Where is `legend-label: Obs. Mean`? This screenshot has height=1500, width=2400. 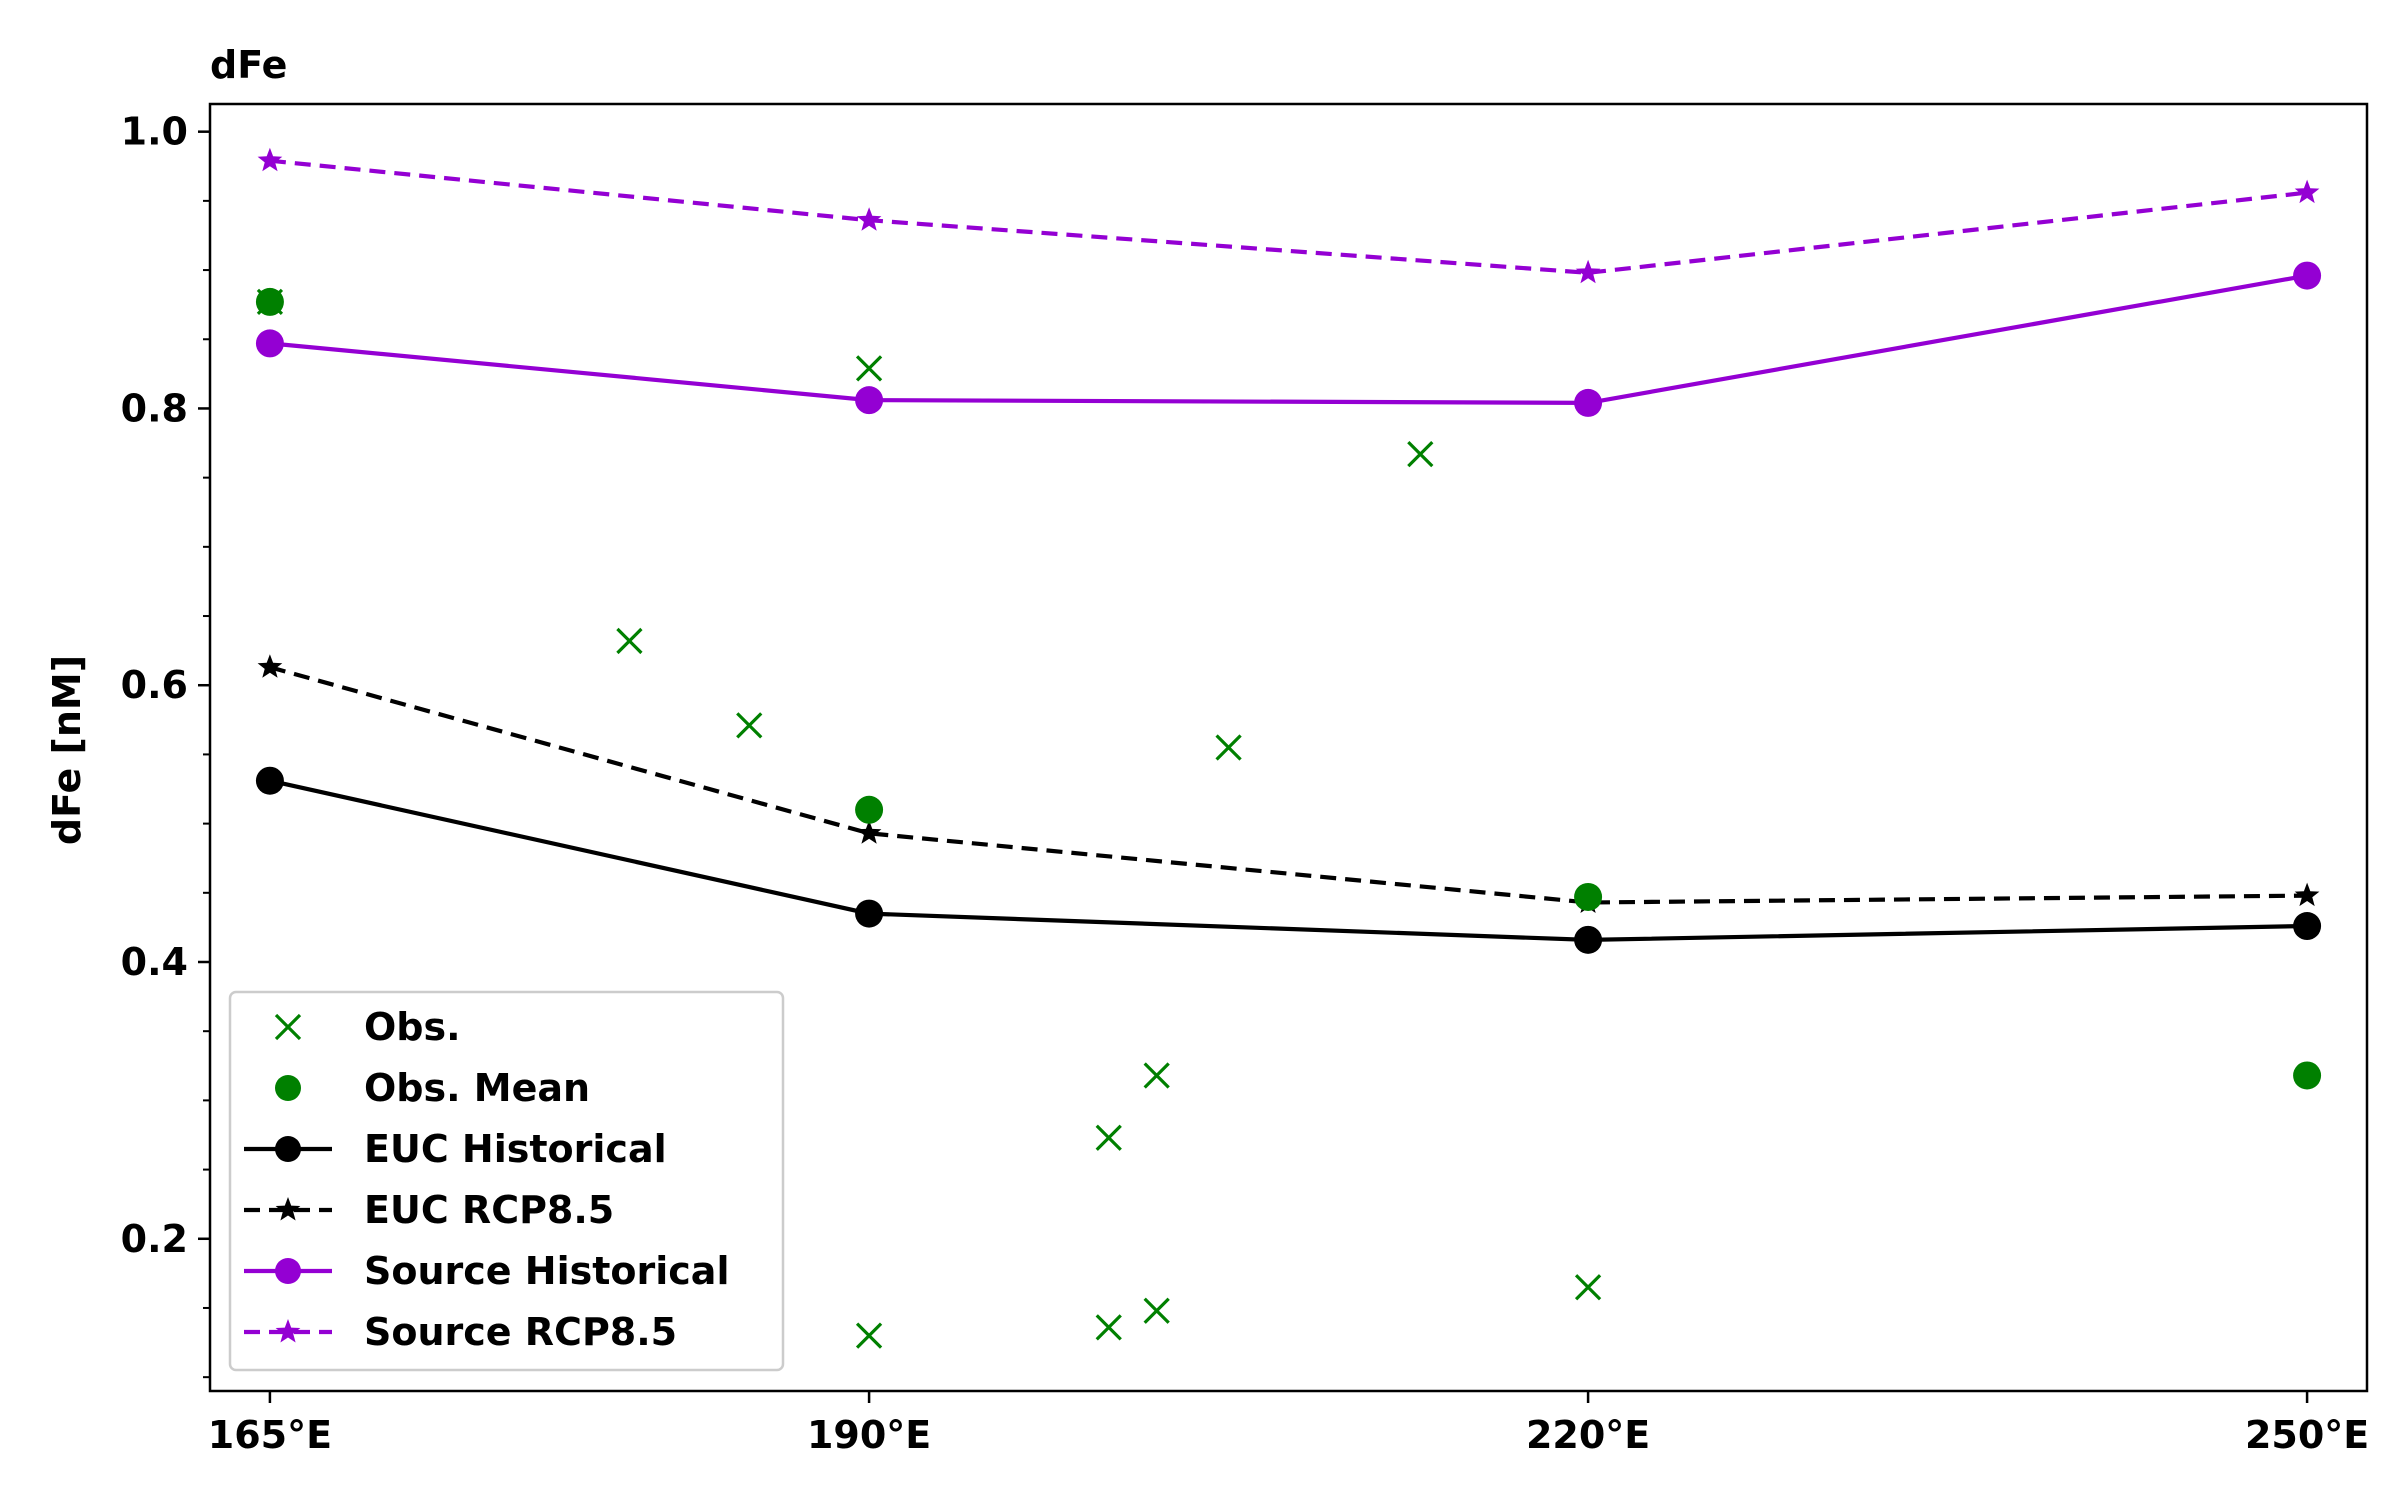
legend-label: Obs. Mean is located at coordinates (477, 1088).